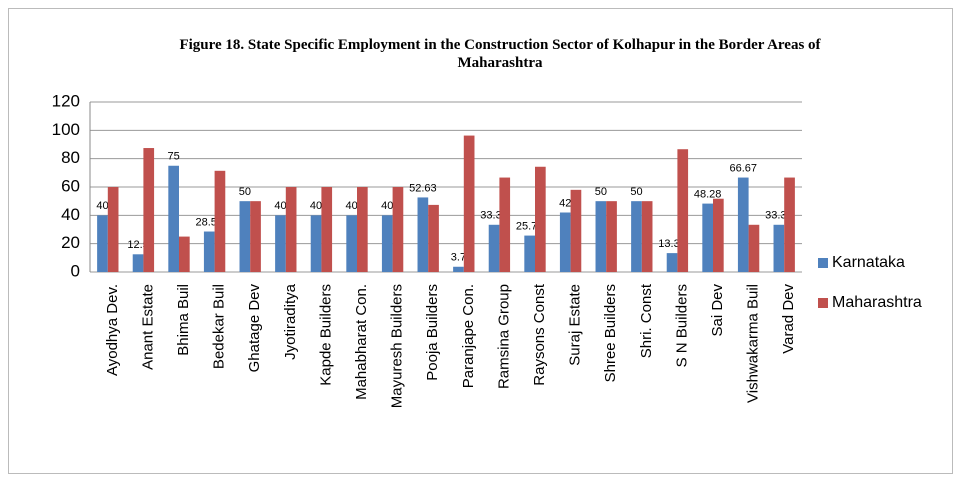  Describe the element at coordinates (70, 242) in the screenshot. I see `y-tick-label: 20` at that location.